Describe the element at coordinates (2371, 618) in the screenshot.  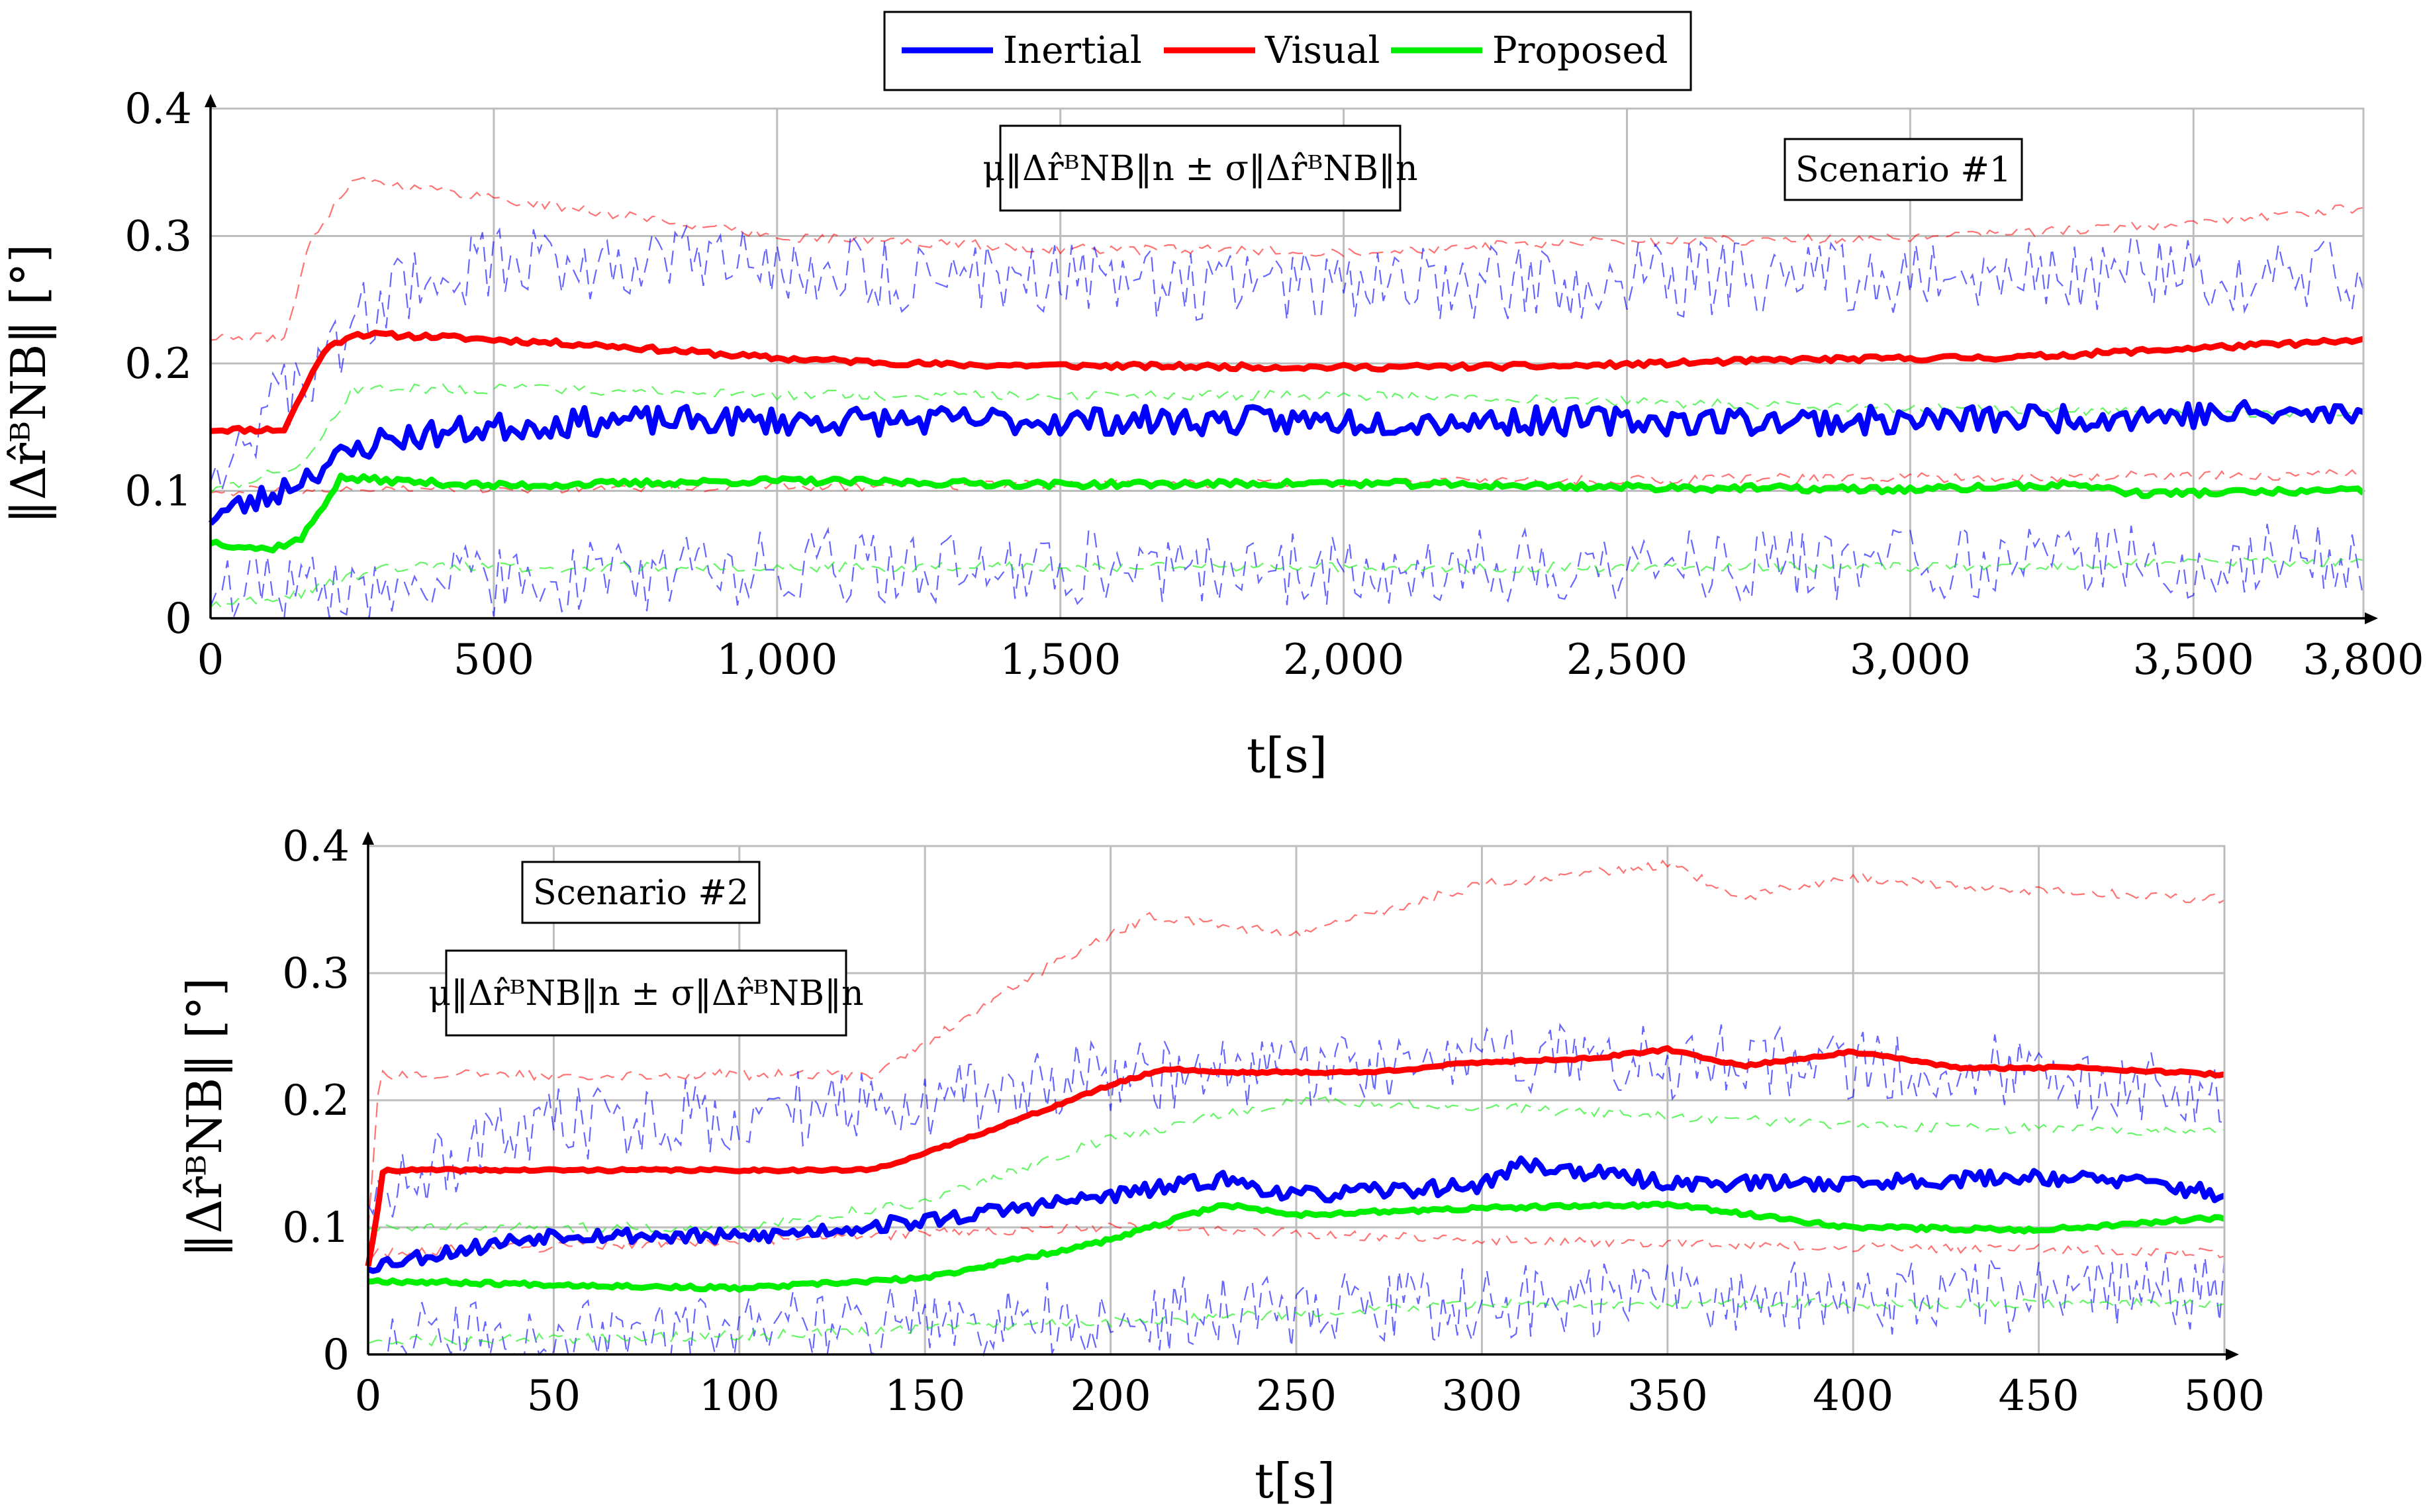
I see `chart-1-x-axis-arrow` at that location.